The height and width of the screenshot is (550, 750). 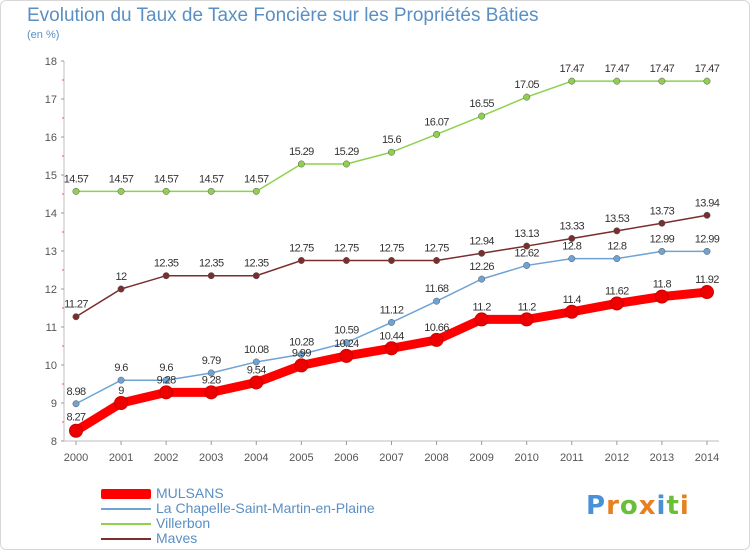 I want to click on logo-letter: P, so click(x=596, y=506).